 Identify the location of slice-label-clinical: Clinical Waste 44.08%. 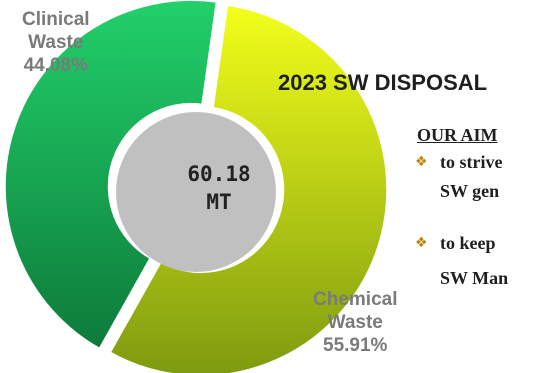
(56, 42).